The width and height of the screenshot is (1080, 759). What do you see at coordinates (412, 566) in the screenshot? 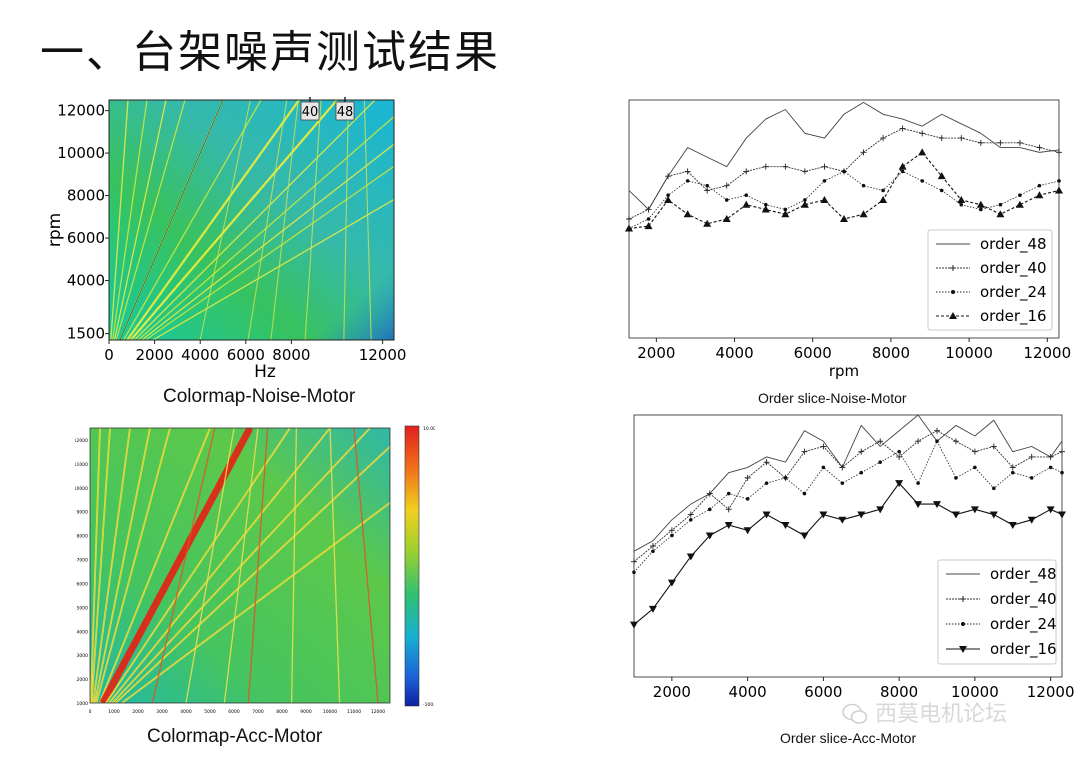
I see `colormap-acc-colorbar` at bounding box center [412, 566].